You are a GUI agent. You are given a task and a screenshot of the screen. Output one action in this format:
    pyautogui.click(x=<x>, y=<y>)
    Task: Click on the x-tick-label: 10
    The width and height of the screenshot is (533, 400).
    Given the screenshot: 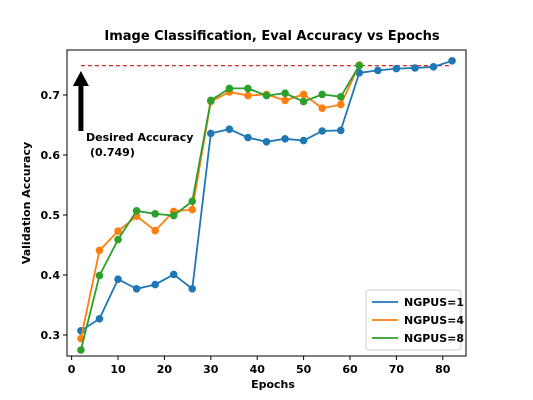 What is the action you would take?
    pyautogui.click(x=118, y=369)
    